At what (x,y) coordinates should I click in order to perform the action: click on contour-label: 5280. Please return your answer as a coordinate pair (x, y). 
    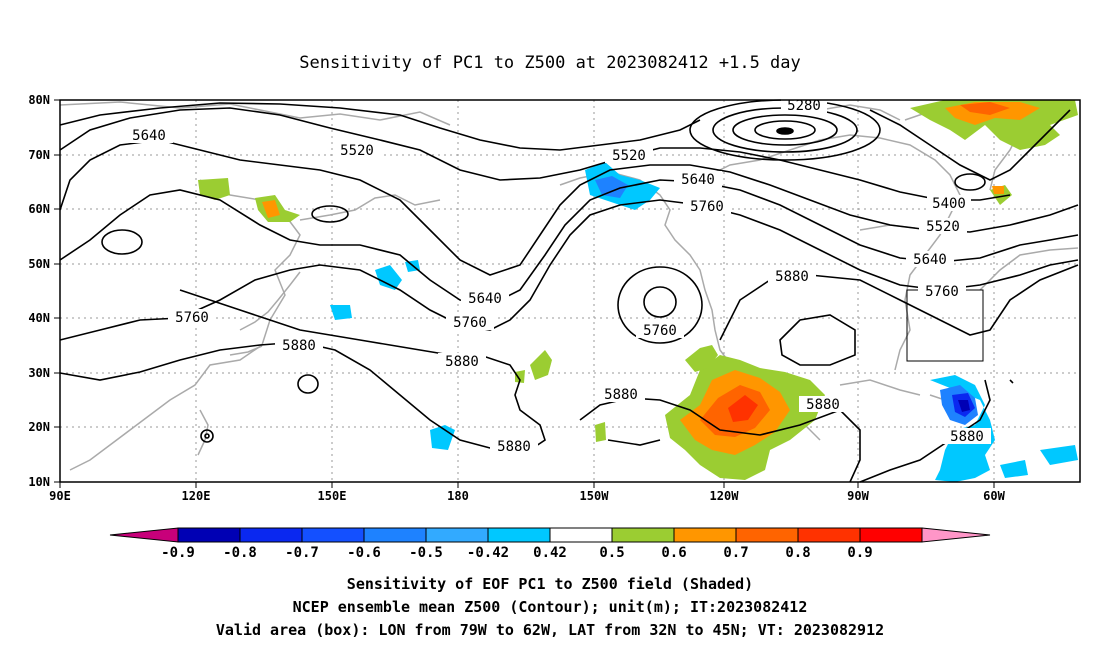
    Looking at the image, I should click on (804, 106).